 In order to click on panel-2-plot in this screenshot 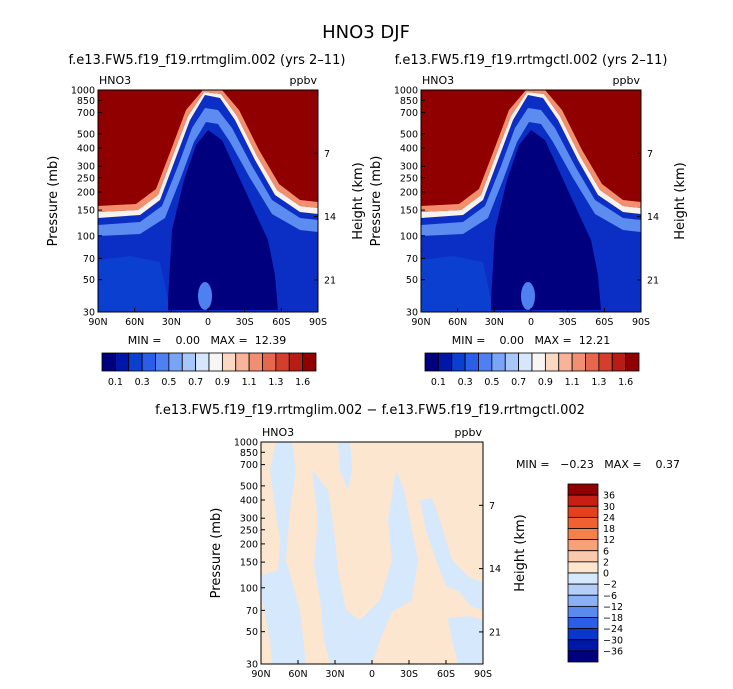, I will do `click(531, 201)`.